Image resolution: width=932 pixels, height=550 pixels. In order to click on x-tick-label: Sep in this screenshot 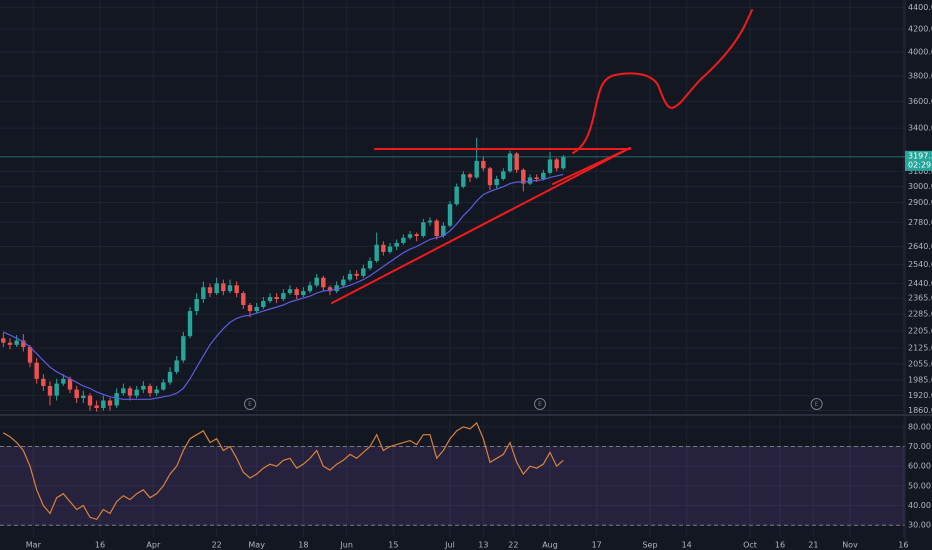, I will do `click(649, 545)`.